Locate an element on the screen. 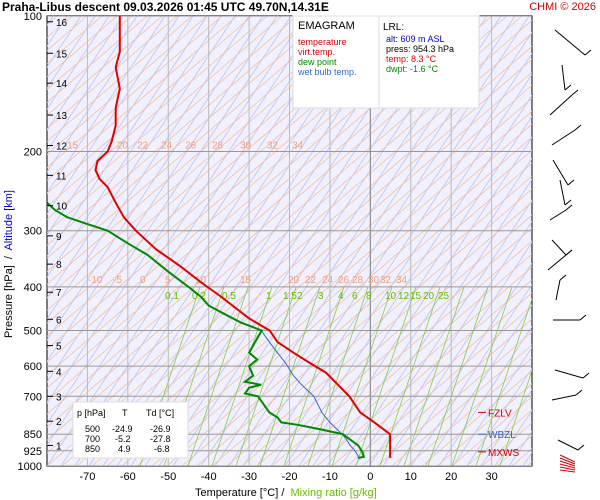 The image size is (600, 500). x-tick-label: -30 is located at coordinates (249, 477).